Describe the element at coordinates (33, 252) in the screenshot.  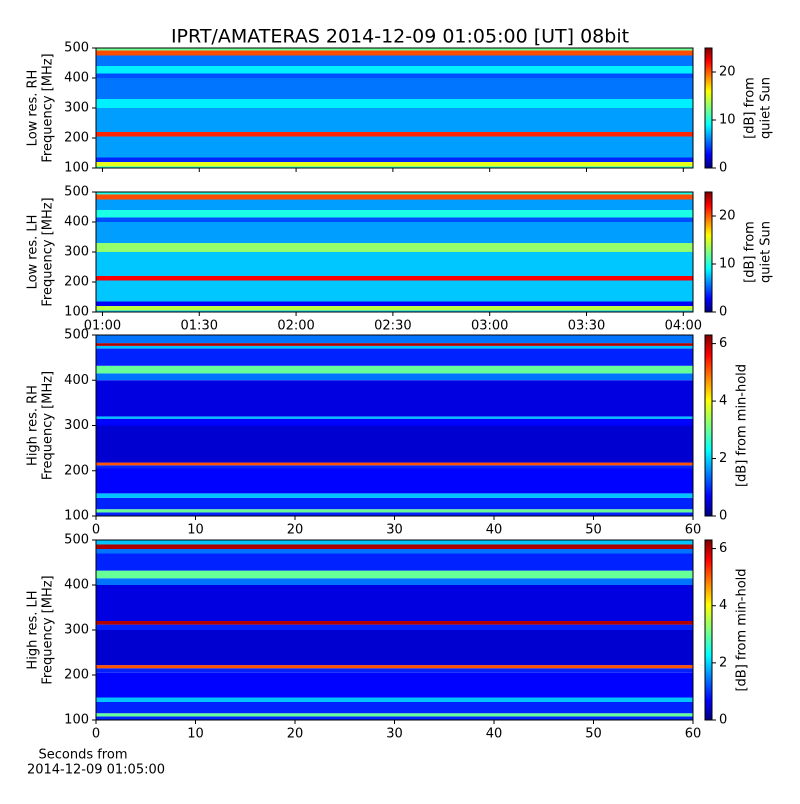
I see `y-axis-label: Low res. LH` at that location.